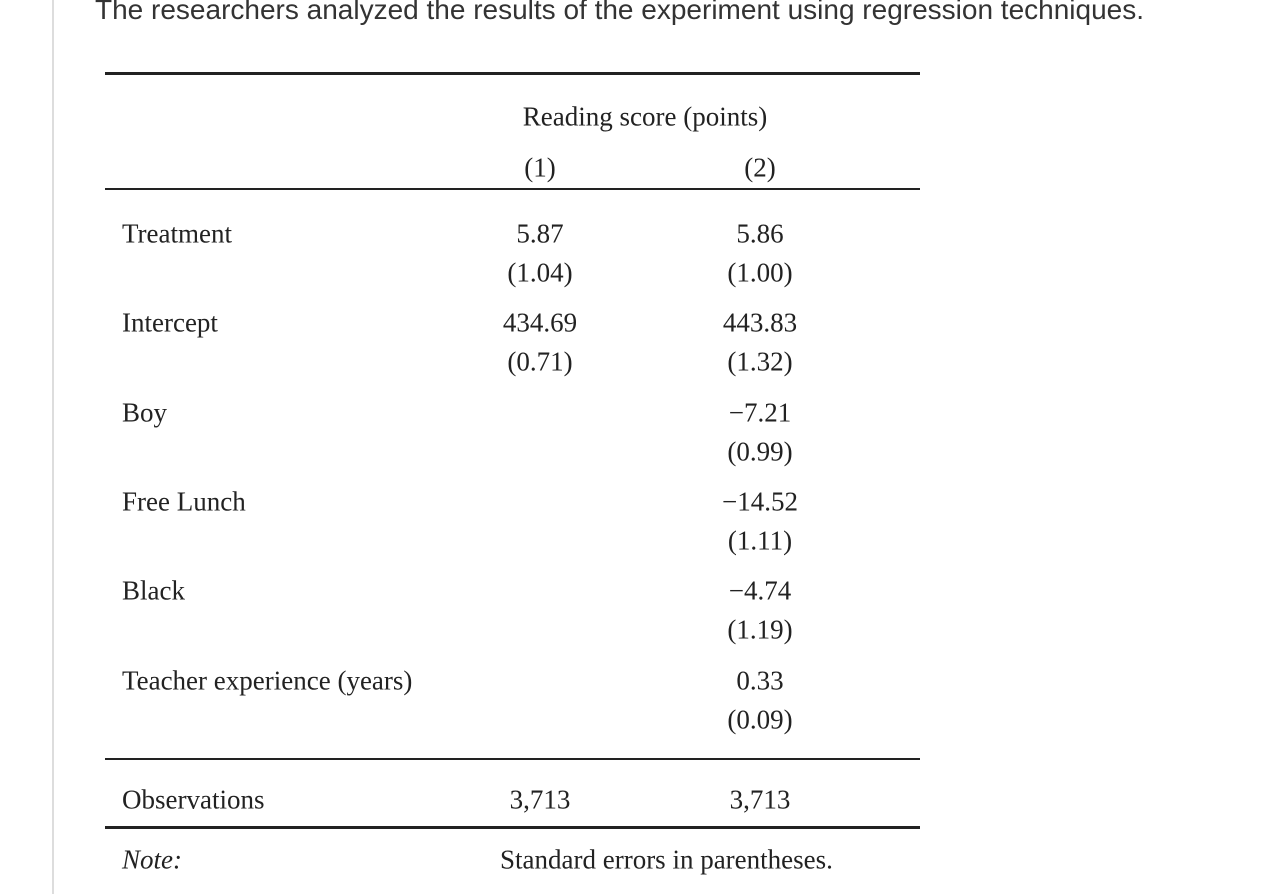  Describe the element at coordinates (512, 827) in the screenshot. I see `bottom-rule` at that location.